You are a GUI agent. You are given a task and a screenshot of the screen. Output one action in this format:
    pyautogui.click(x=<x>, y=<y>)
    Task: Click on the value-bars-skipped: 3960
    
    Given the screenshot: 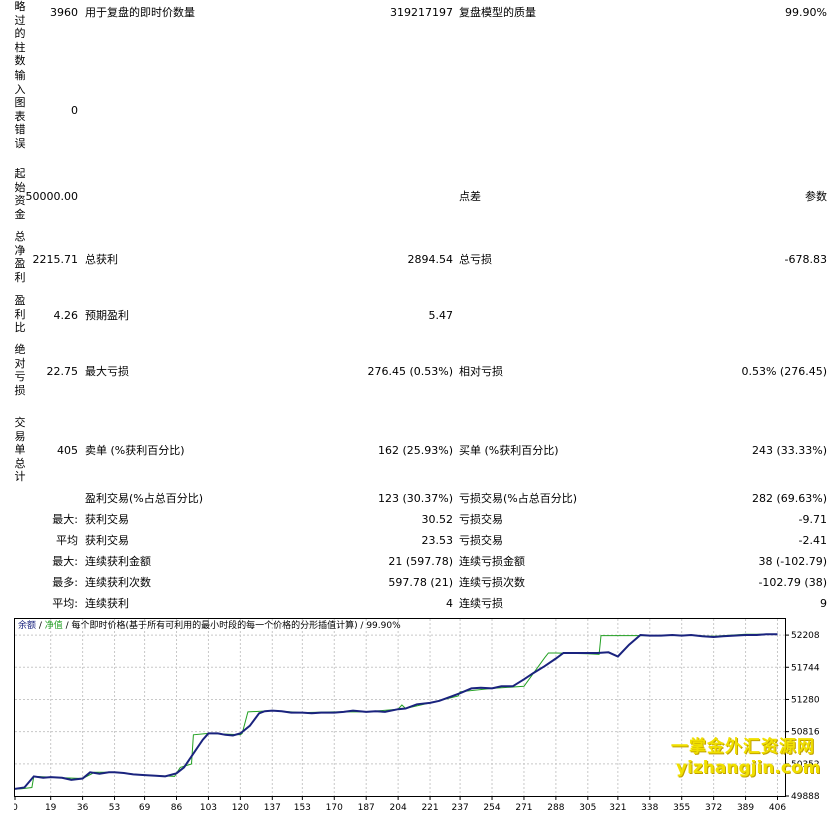 What is the action you would take?
    pyautogui.click(x=64, y=12)
    